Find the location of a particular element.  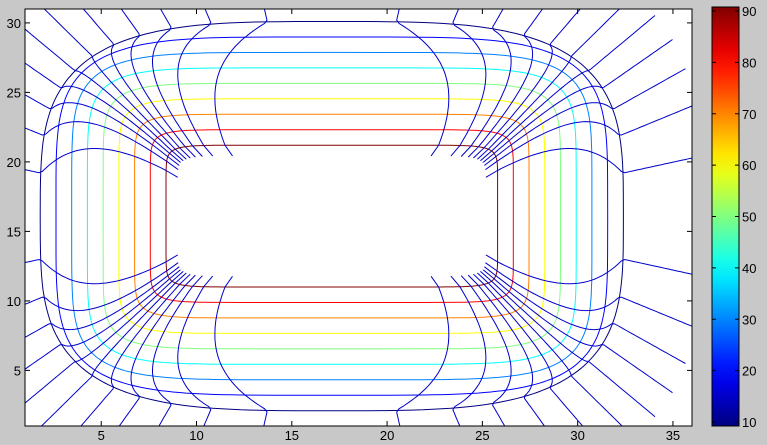

colorbar is located at coordinates (725, 216).